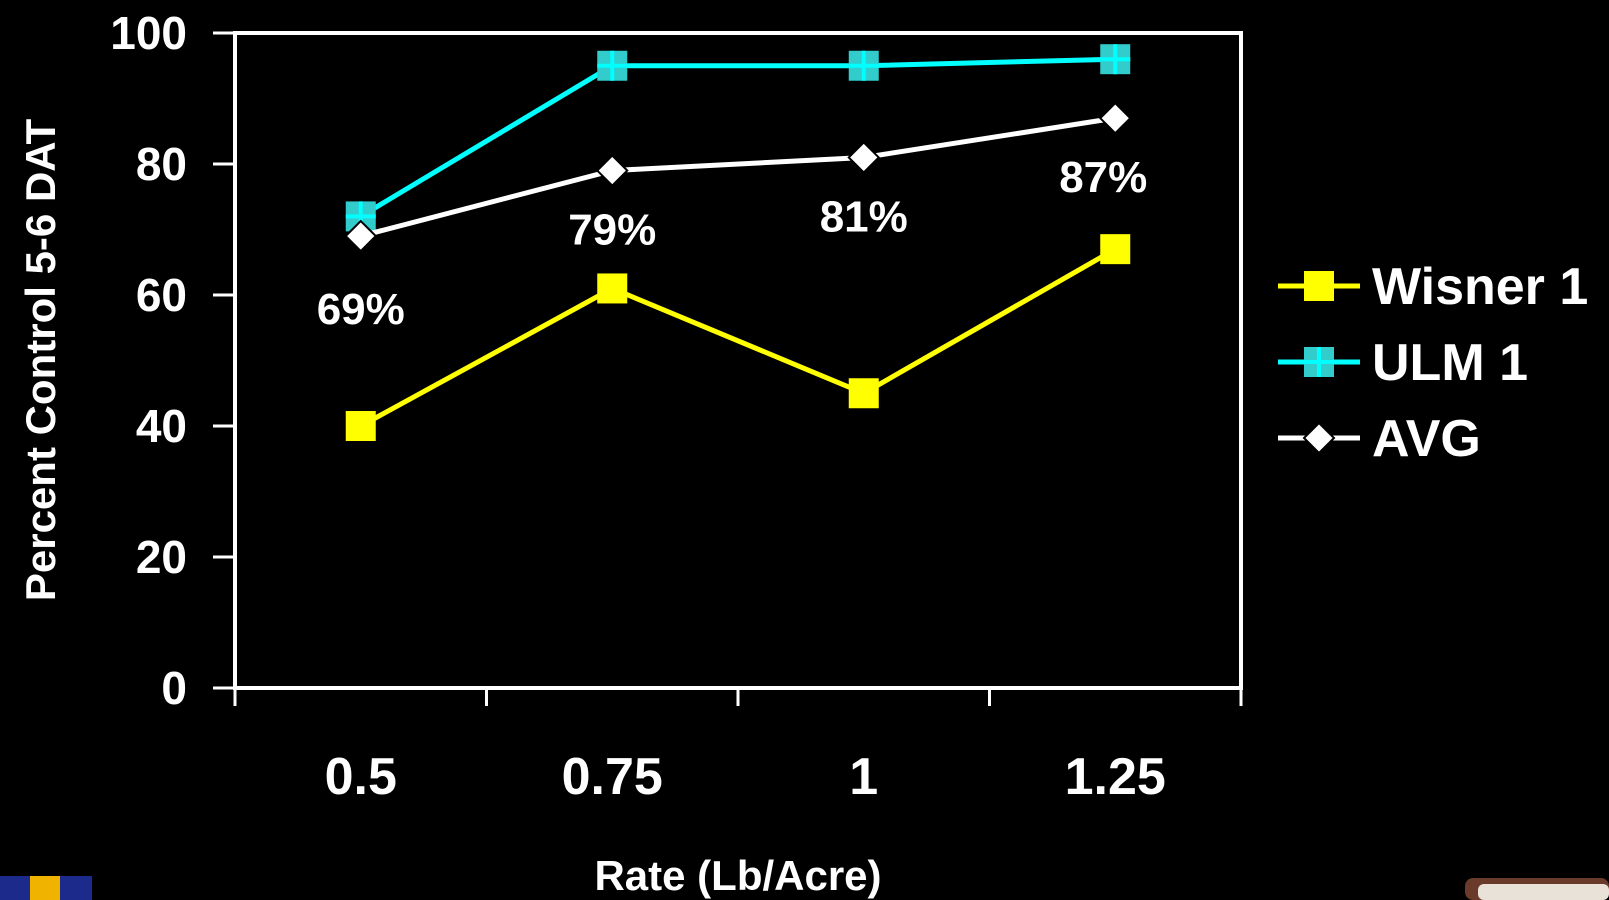 Image resolution: width=1609 pixels, height=900 pixels. What do you see at coordinates (161, 295) in the screenshot?
I see `y-tick-label: 60` at bounding box center [161, 295].